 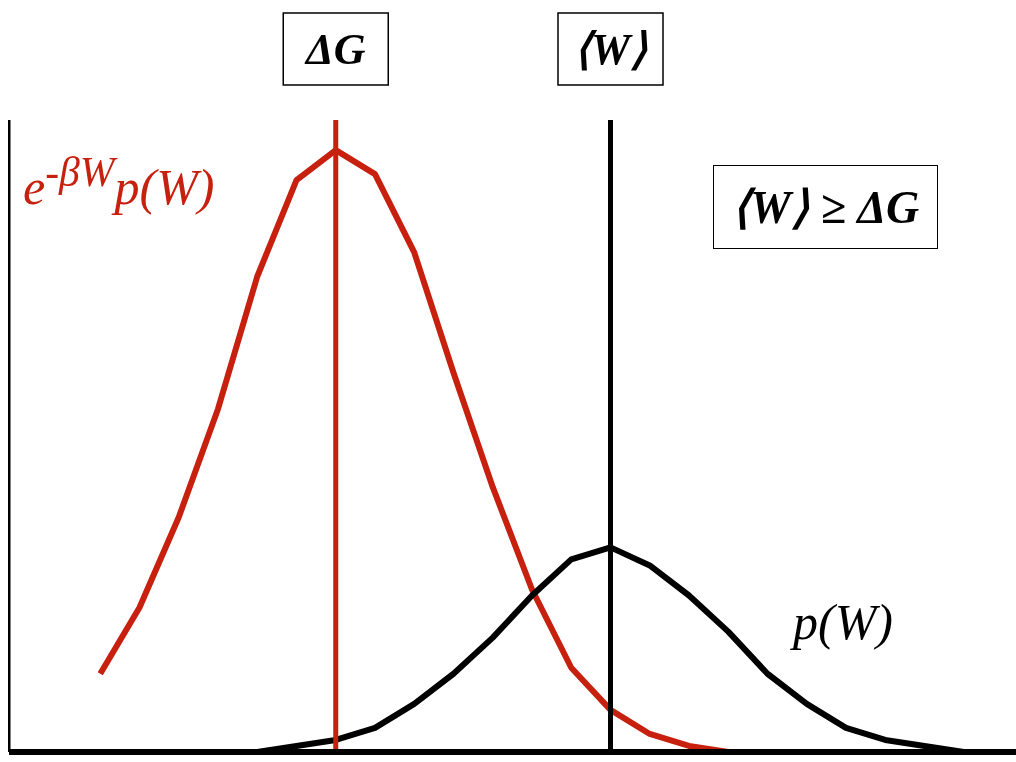 What do you see at coordinates (826, 207) in the screenshot?
I see `annotation: ⟨W⟩ ≥ ΔG` at bounding box center [826, 207].